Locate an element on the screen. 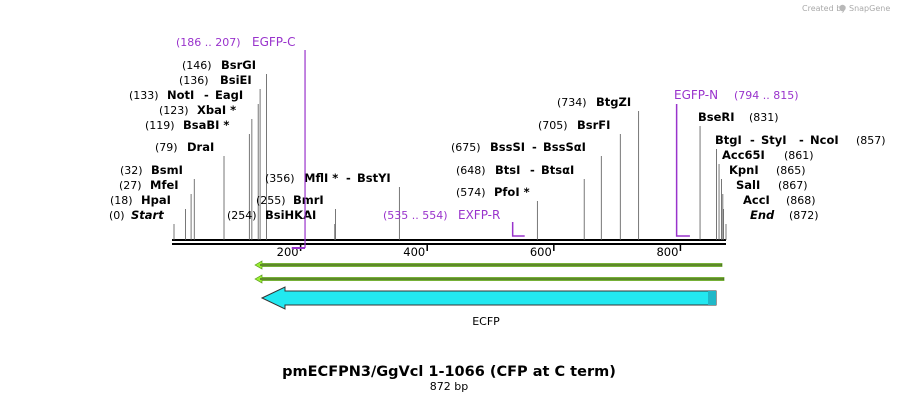 Image resolution: width=898 pixels, height=402 pixels. axis-tick-label: 600 is located at coordinates (541, 252).